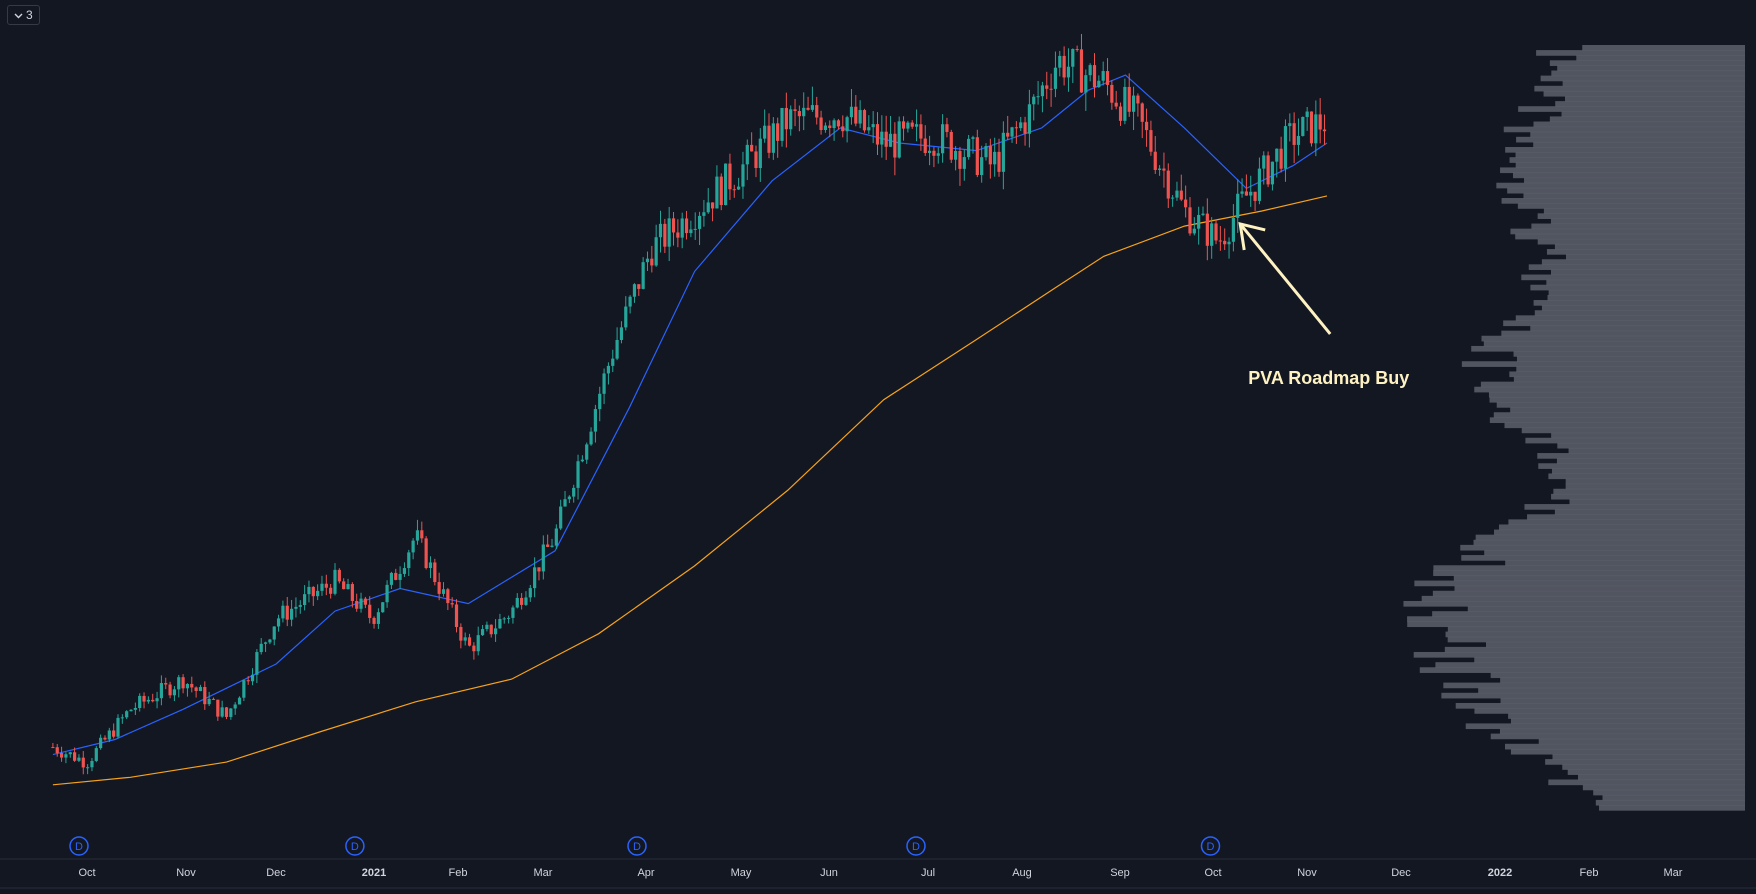 The width and height of the screenshot is (1756, 894). I want to click on time-axis-tick-label: Oct, so click(86, 873).